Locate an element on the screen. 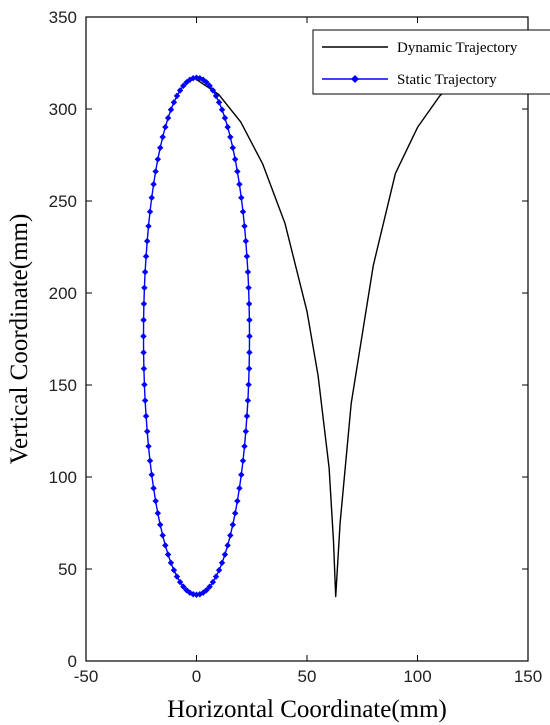 The width and height of the screenshot is (550, 725). y-tick-label: 250 is located at coordinates (63, 201).